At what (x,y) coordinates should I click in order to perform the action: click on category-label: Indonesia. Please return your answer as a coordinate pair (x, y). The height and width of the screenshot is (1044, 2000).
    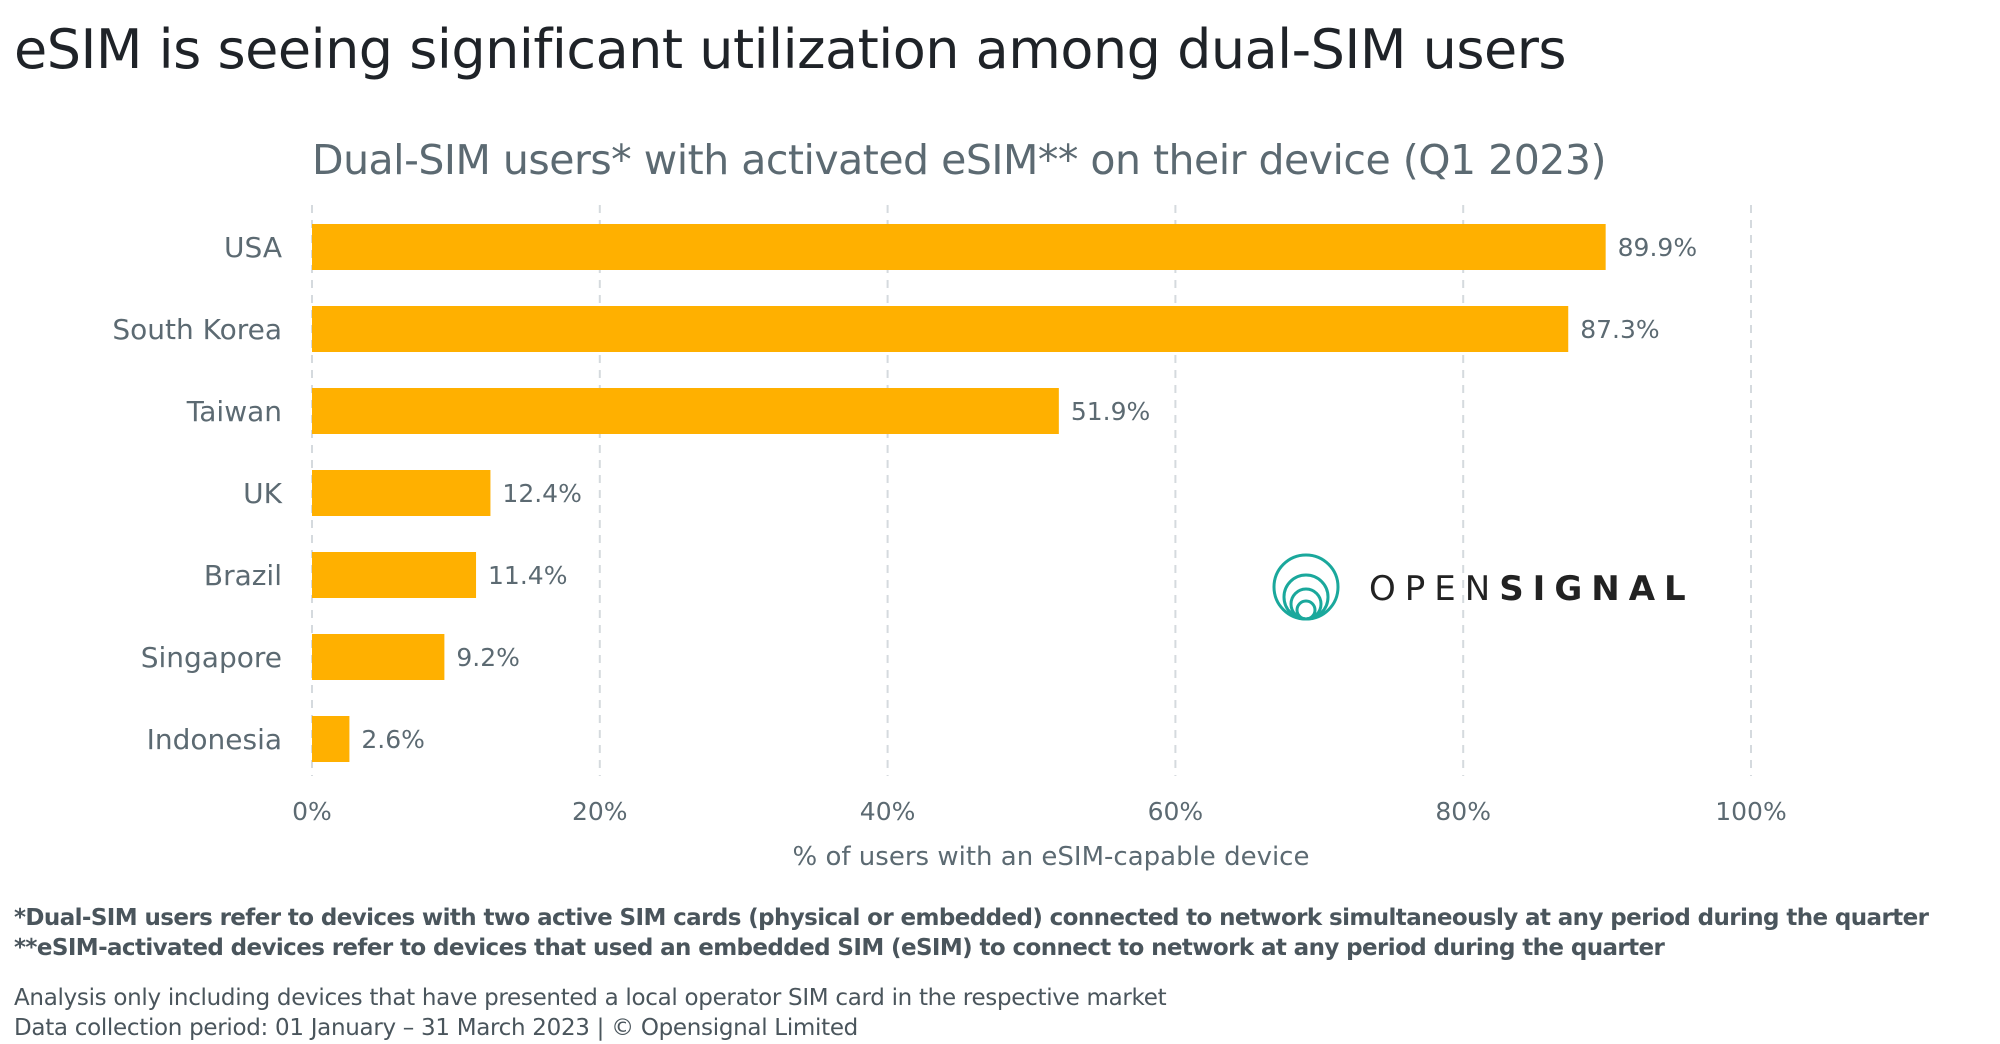
    Looking at the image, I should click on (214, 739).